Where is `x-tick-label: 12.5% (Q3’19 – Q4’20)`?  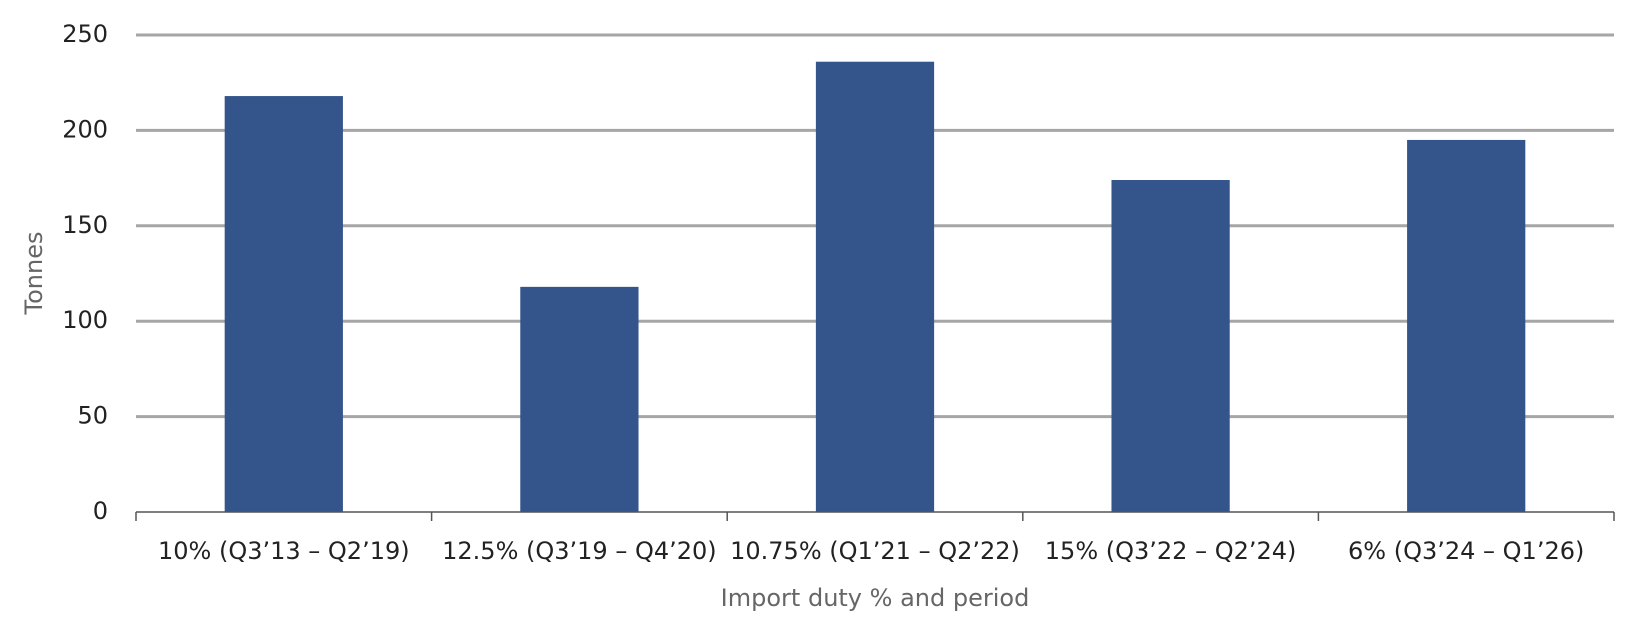
x-tick-label: 12.5% (Q3’19 – Q4’20) is located at coordinates (579, 551).